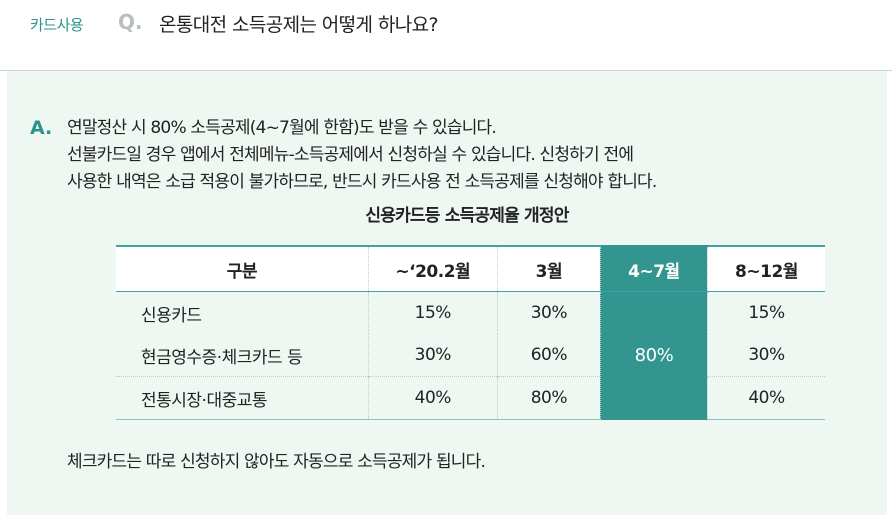 This screenshot has height=515, width=892. Describe the element at coordinates (446, 35) in the screenshot. I see `question-header: 카드사용 Q. 온통대전 소득공제는 어떻게 하나요?` at that location.